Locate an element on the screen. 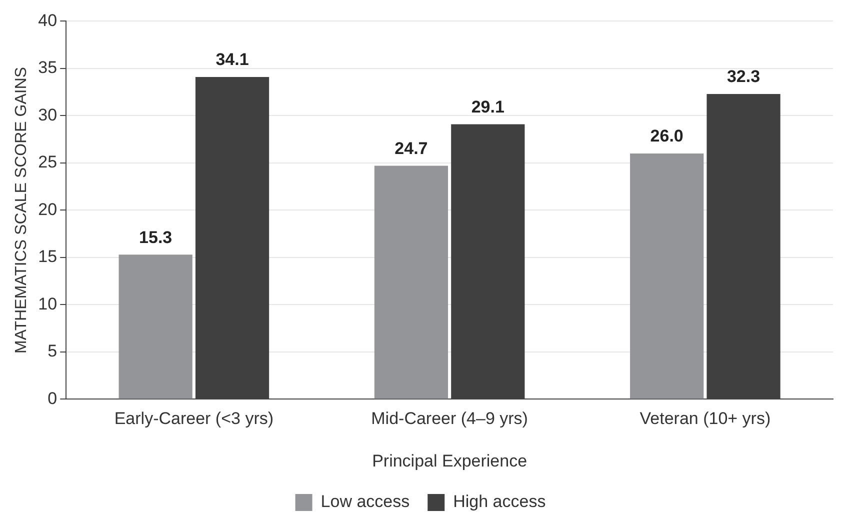  x-tick-label: Veteran (10+ yrs) is located at coordinates (705, 418).